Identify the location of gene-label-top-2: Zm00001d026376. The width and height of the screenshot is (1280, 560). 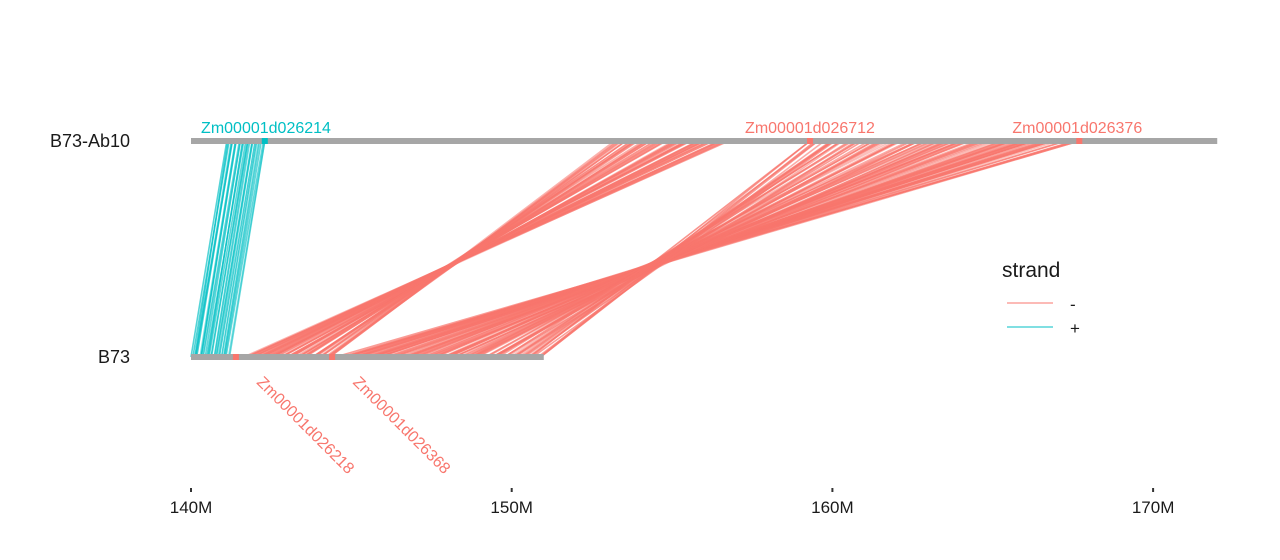
(1077, 128).